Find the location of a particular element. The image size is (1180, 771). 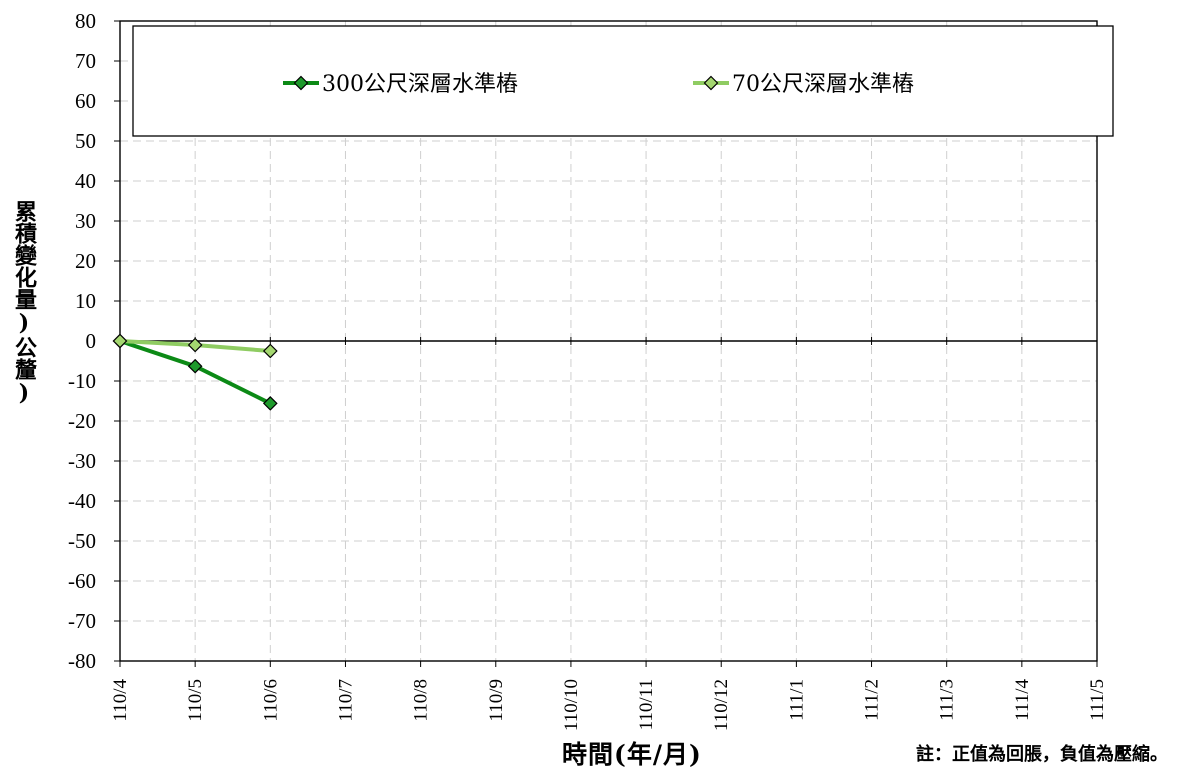

x-tick-label: 110/6 is located at coordinates (270, 700).